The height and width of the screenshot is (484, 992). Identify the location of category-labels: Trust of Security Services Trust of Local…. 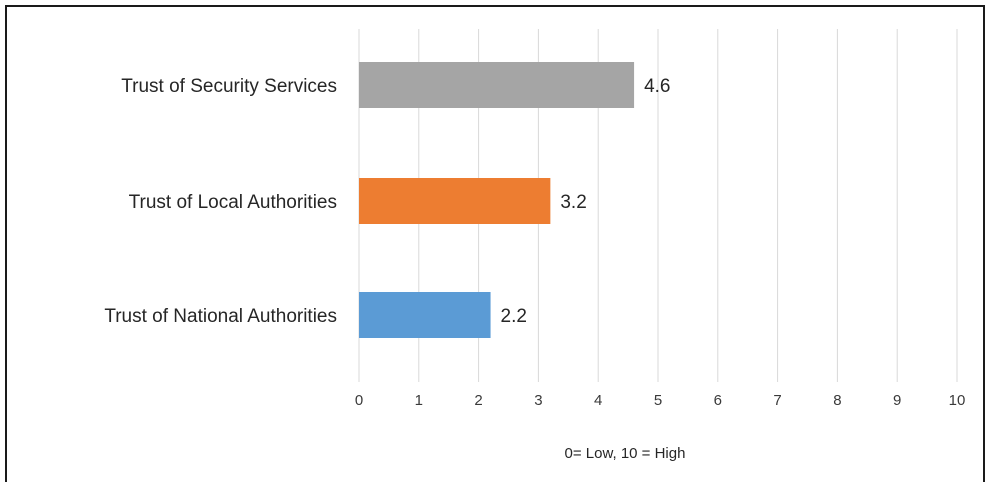
(220, 201).